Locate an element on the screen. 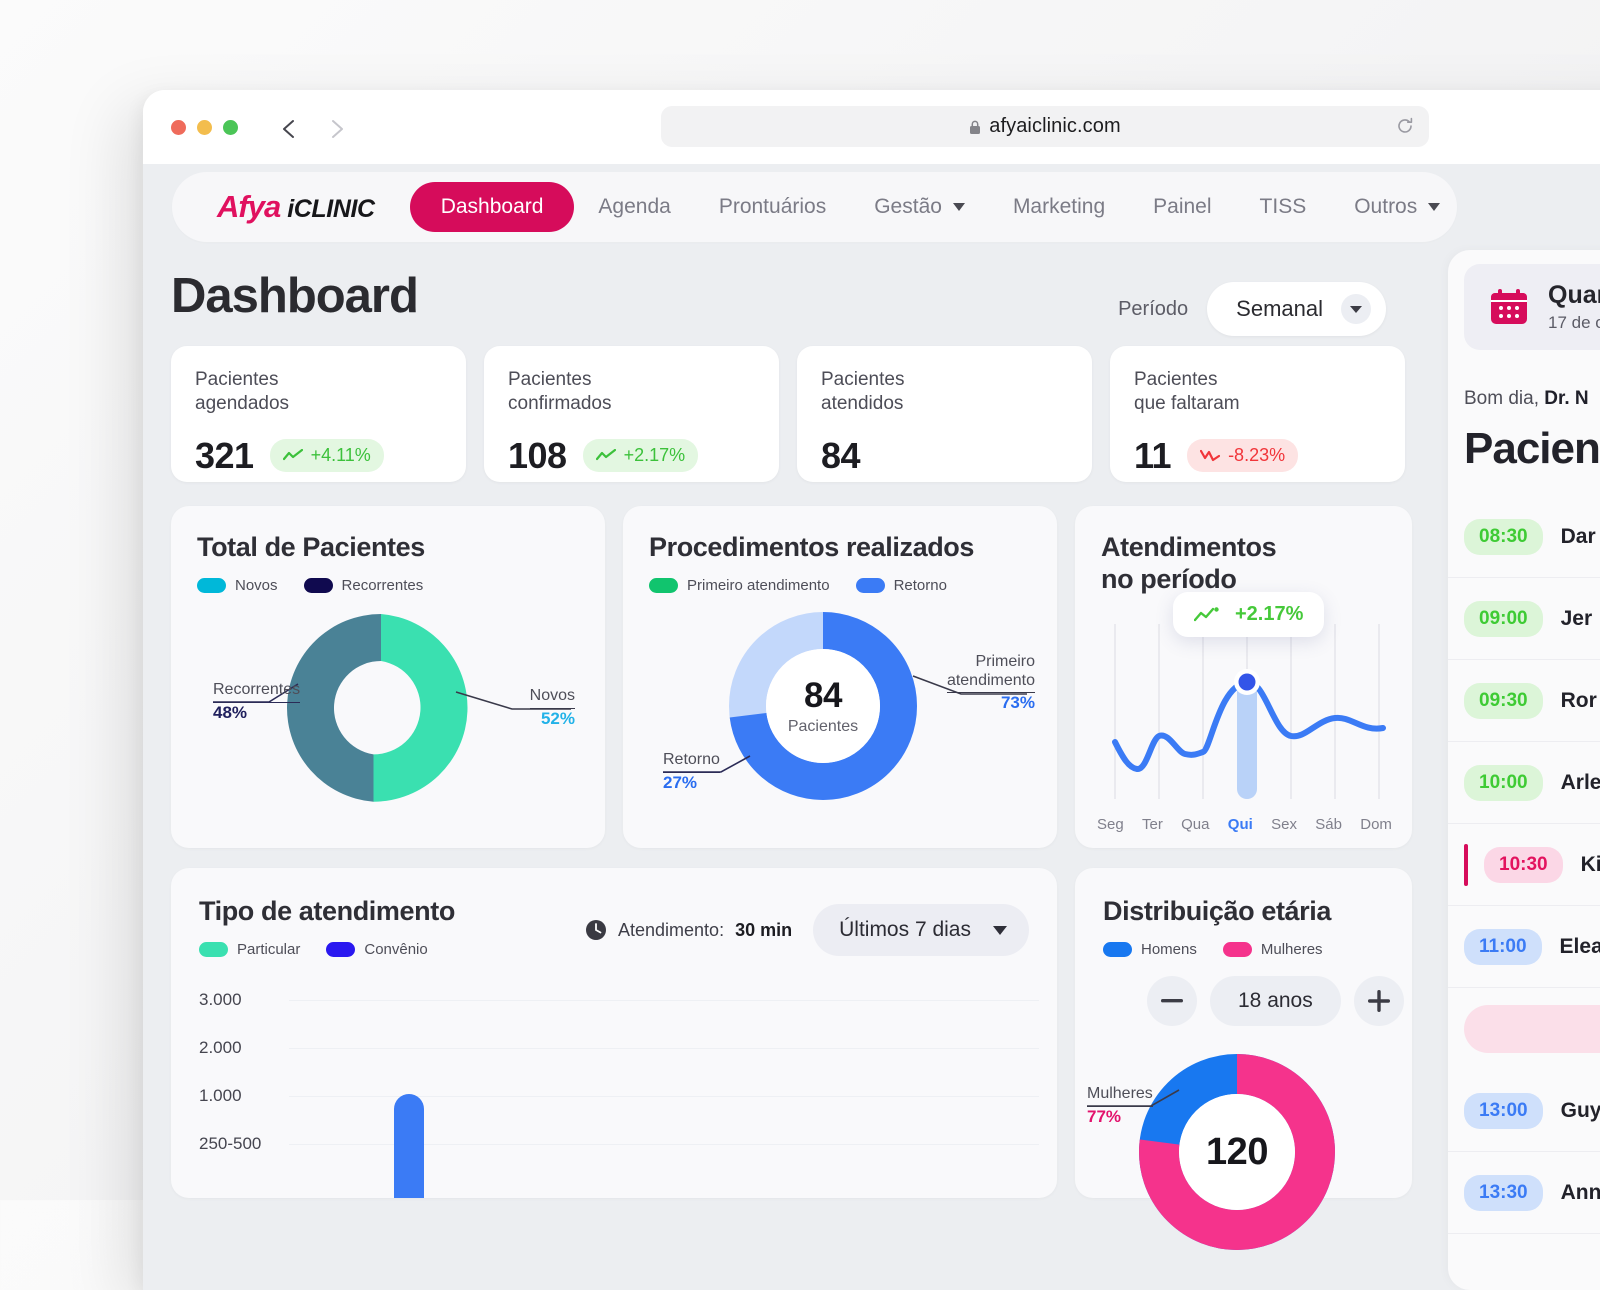 This screenshot has height=1290, width=1600. greeting-prefix: Bom dia, is located at coordinates (1504, 398).